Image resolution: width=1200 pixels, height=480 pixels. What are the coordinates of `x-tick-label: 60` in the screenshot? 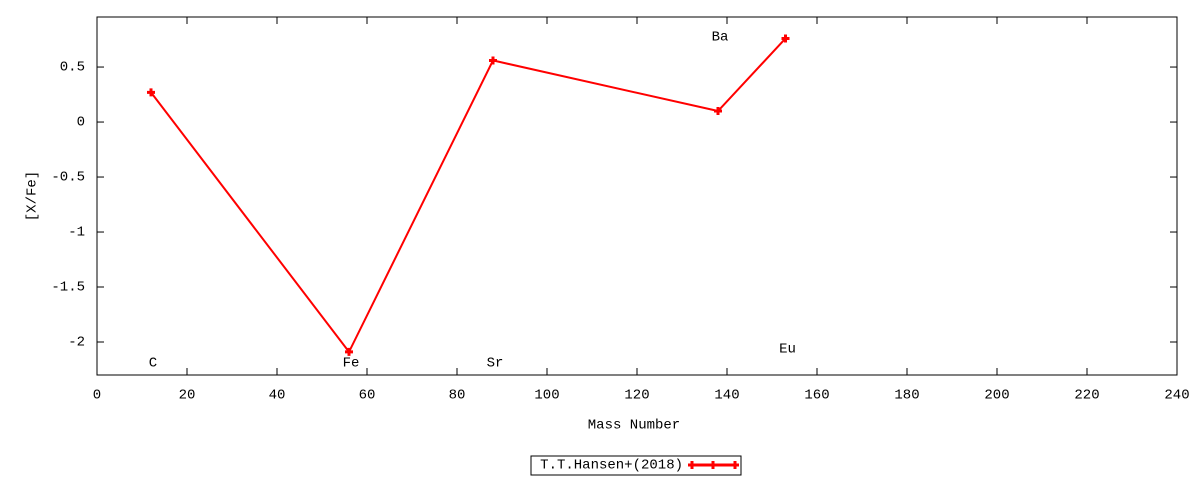 It's located at (367, 396).